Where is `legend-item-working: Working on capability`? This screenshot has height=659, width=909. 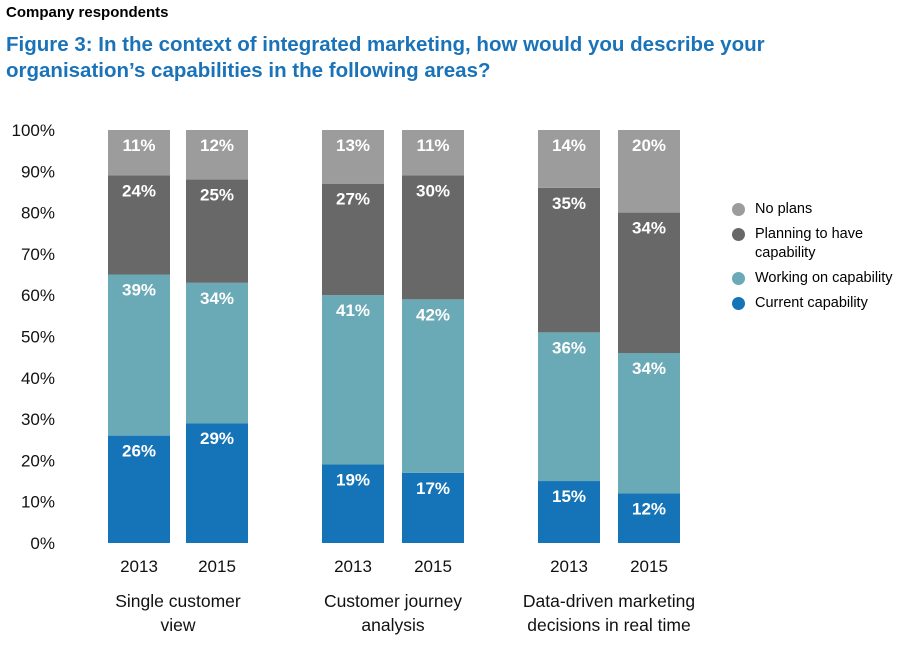 legend-item-working: Working on capability is located at coordinates (819, 278).